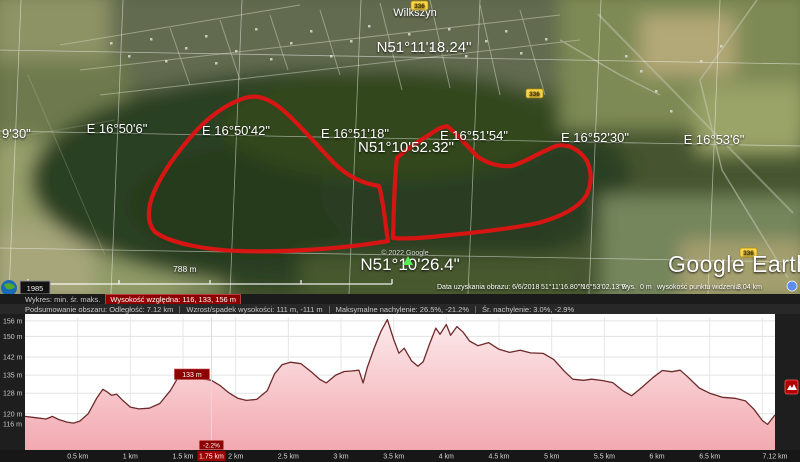  What do you see at coordinates (99, 309) in the screenshot?
I see `summary-distance: Podsumowanie obszaru: Odległość: 7.12 km` at bounding box center [99, 309].